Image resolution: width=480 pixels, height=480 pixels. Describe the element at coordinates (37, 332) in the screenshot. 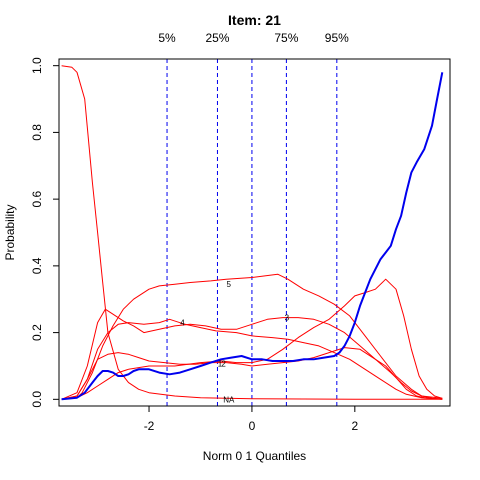

I see `y-tick-label: 0.2` at that location.